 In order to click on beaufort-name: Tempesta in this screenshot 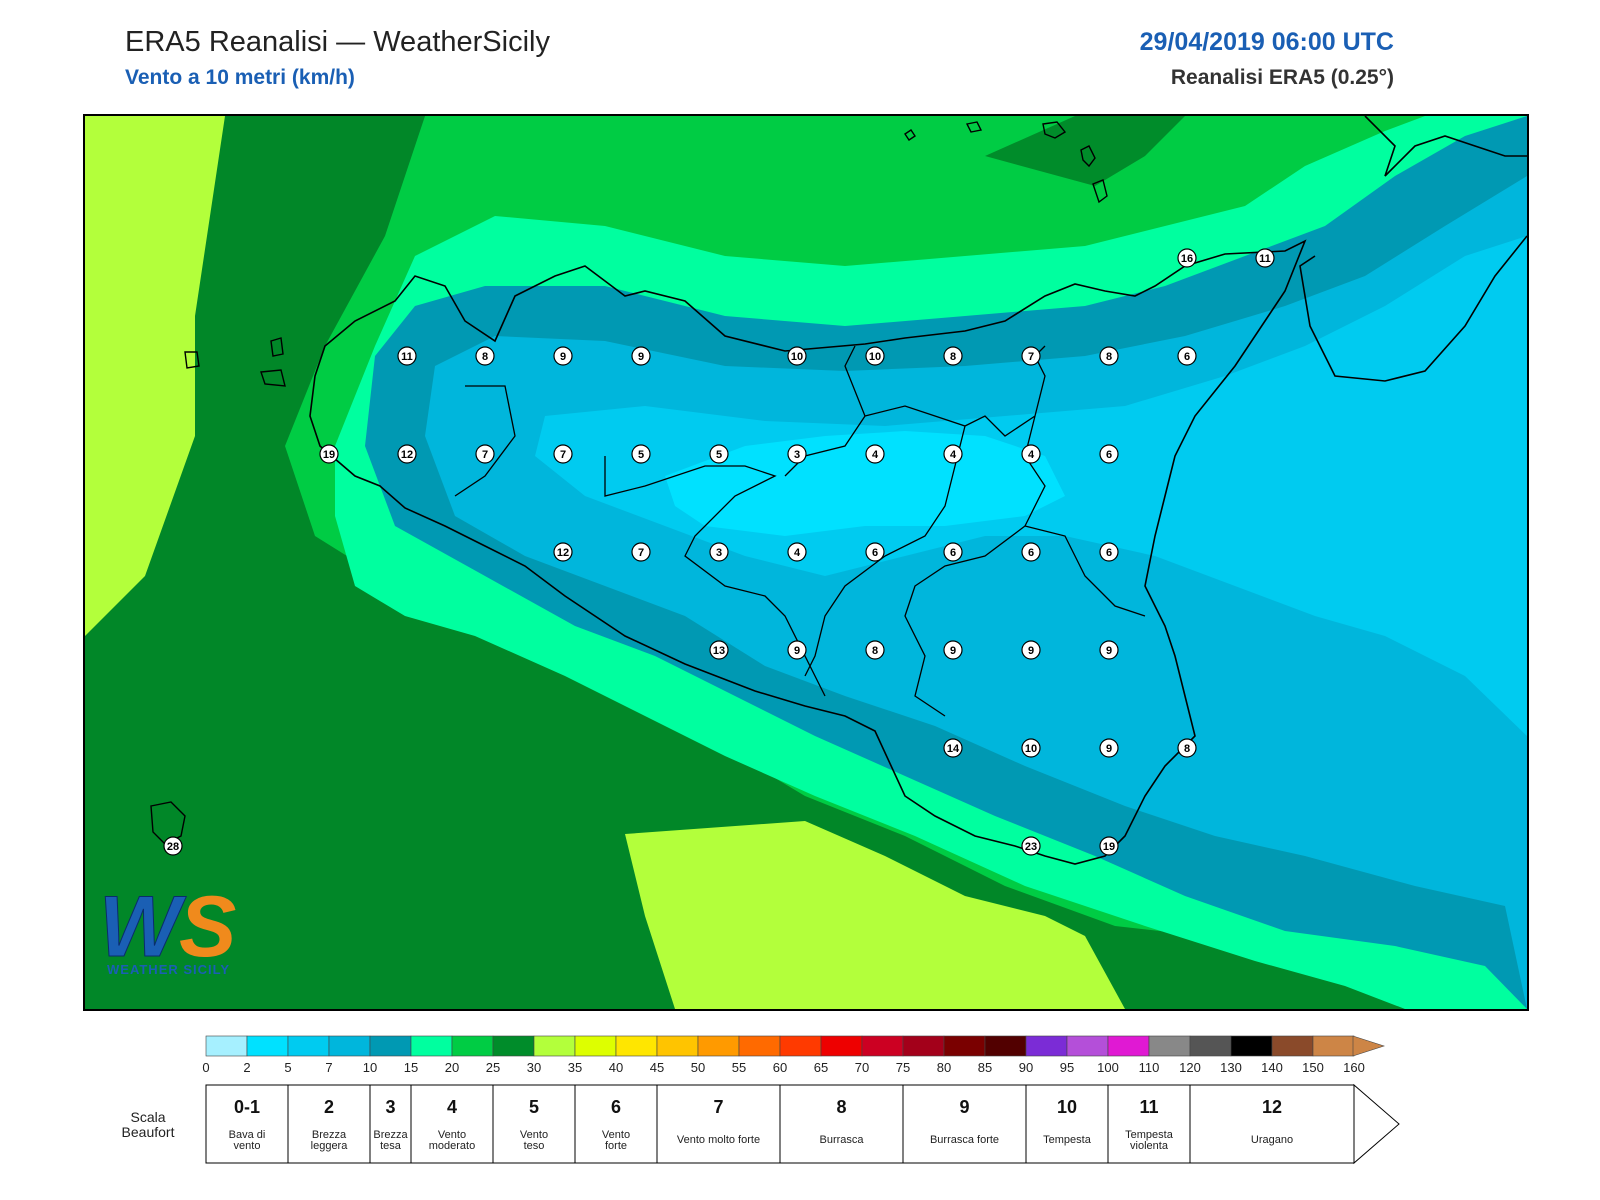, I will do `click(1067, 1140)`.